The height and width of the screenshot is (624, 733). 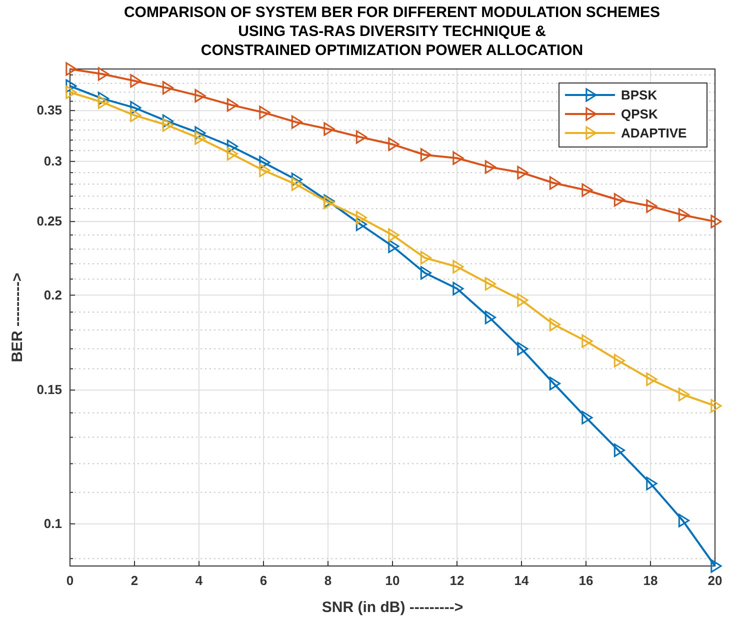 I want to click on x-tick-label: 10, so click(x=392, y=580).